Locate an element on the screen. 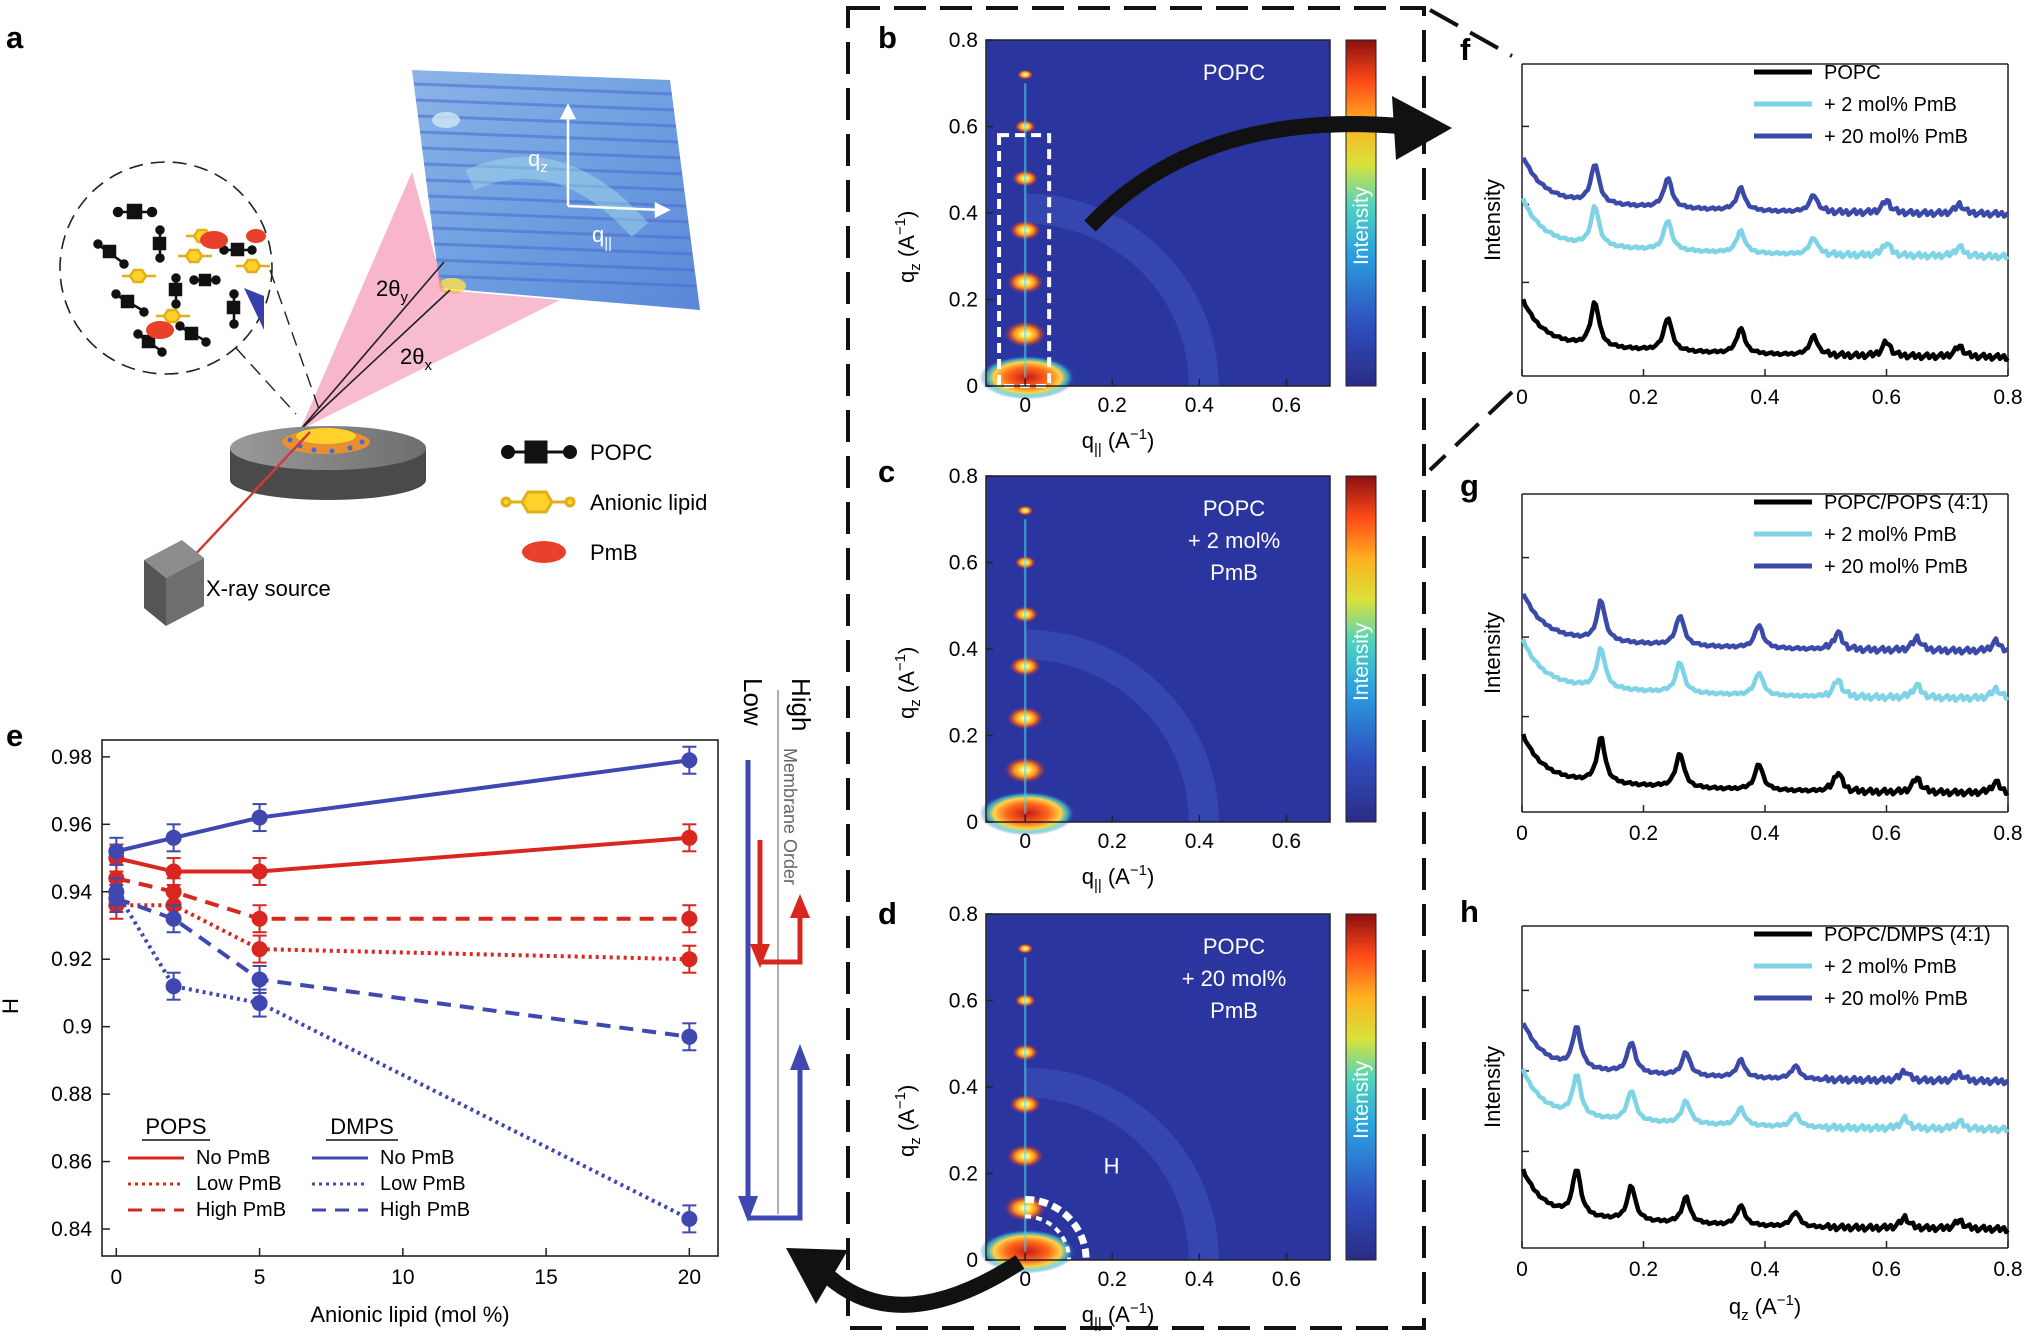  two-theta-x-label: 2θx is located at coordinates (416, 359).